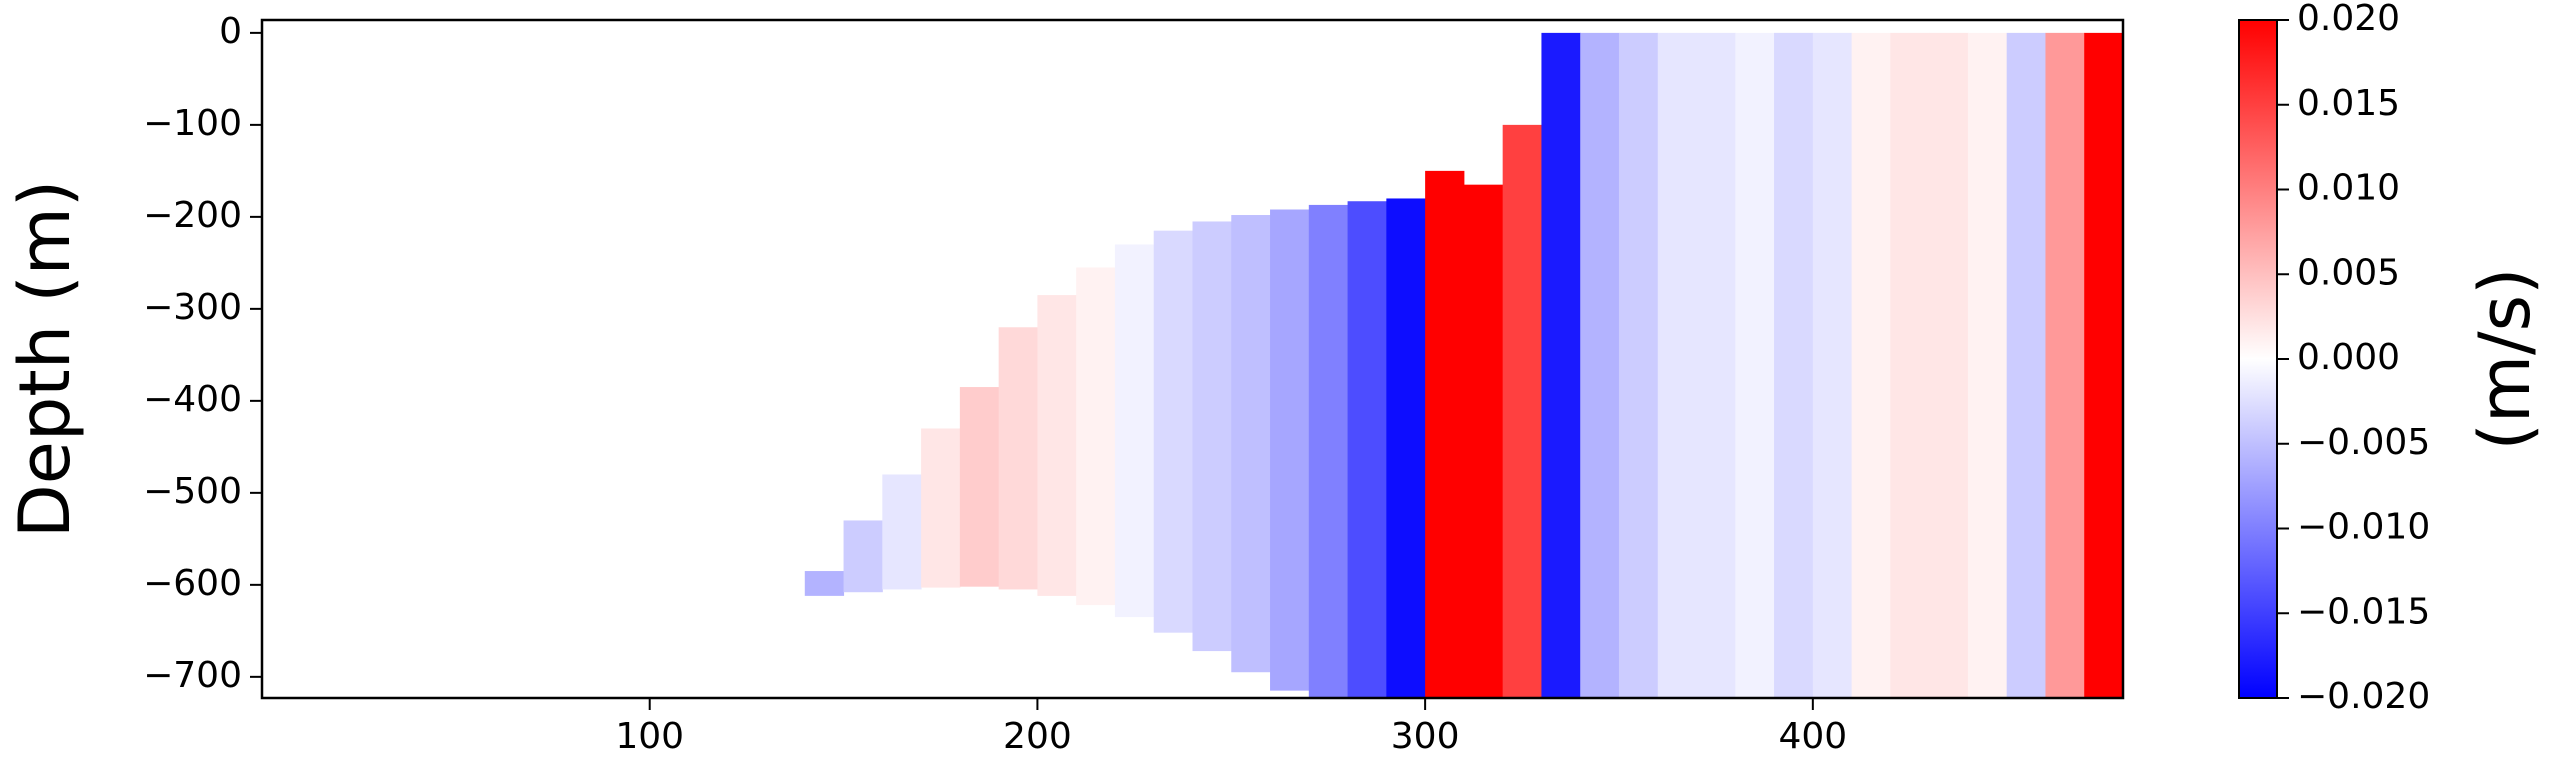  Describe the element at coordinates (1812, 736) in the screenshot. I see `x-tick-label: 400` at that location.